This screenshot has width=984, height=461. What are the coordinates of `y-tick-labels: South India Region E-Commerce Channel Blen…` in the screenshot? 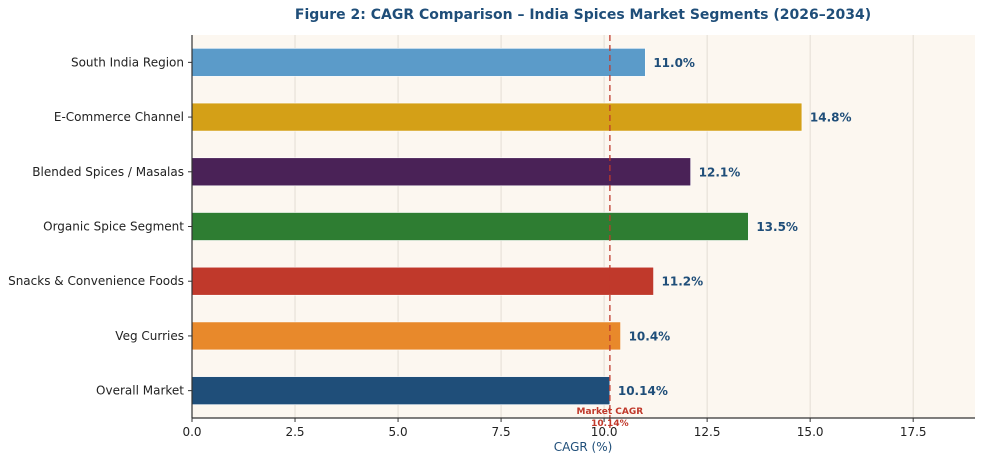 It's located at (100, 226).